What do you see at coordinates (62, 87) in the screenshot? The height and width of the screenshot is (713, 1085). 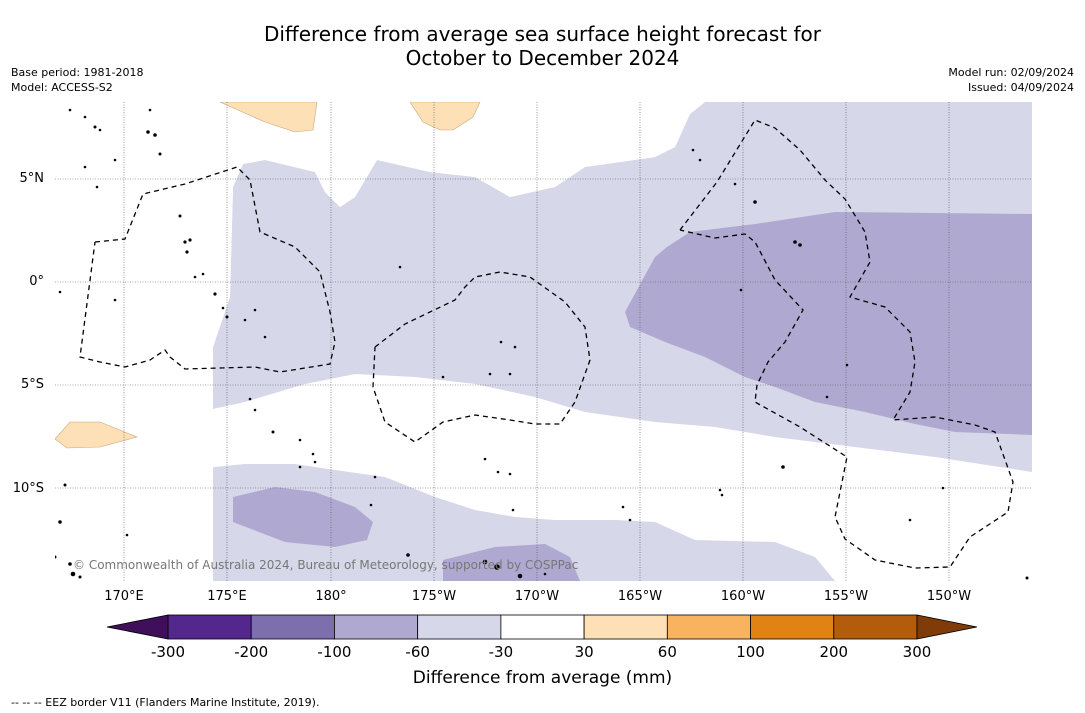 I see `model-name: Model: ACCESS-S2` at bounding box center [62, 87].